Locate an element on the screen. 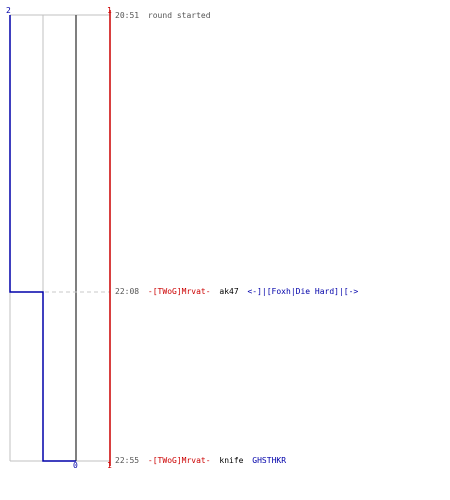 Image resolution: width=450 pixels, height=500 pixels. red-end-score: 1 is located at coordinates (109, 465).